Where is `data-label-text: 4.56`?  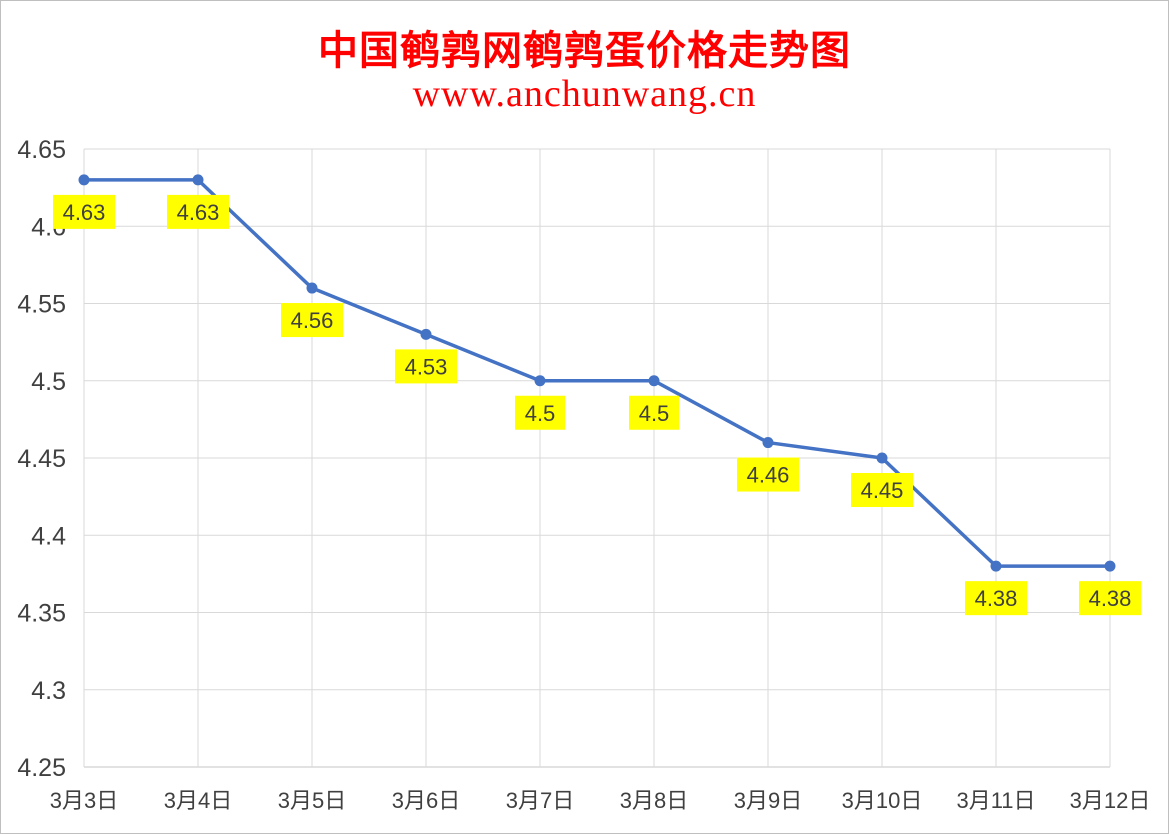
data-label-text: 4.56 is located at coordinates (312, 320).